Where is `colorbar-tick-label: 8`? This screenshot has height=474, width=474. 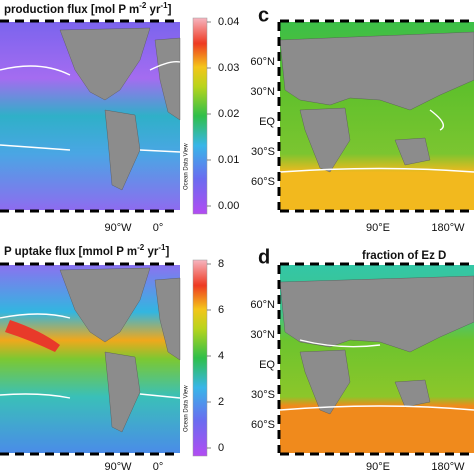 colorbar-tick-label: 8 is located at coordinates (221, 264).